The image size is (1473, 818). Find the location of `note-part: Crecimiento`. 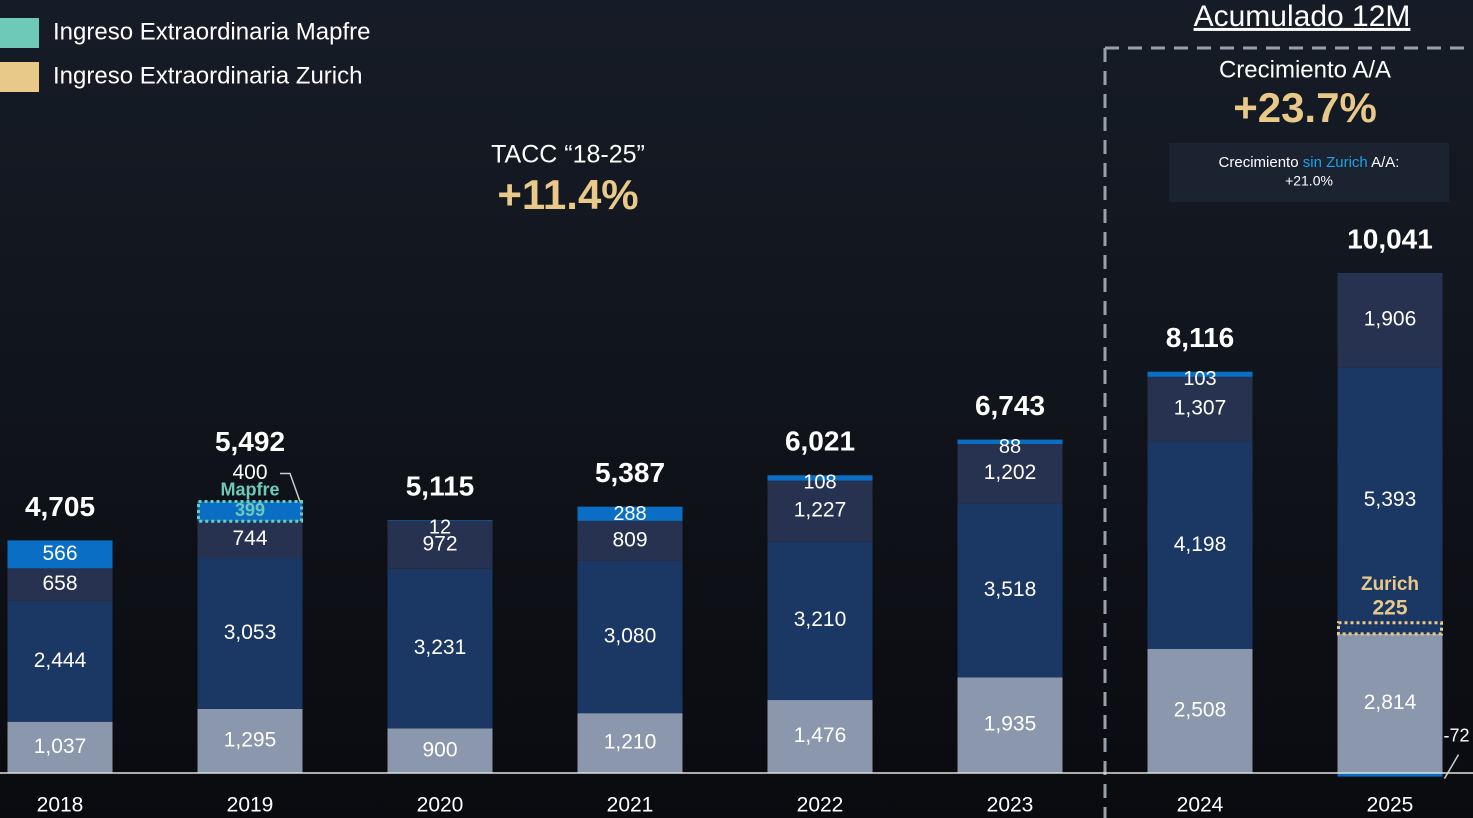

note-part: Crecimiento is located at coordinates (1261, 162).